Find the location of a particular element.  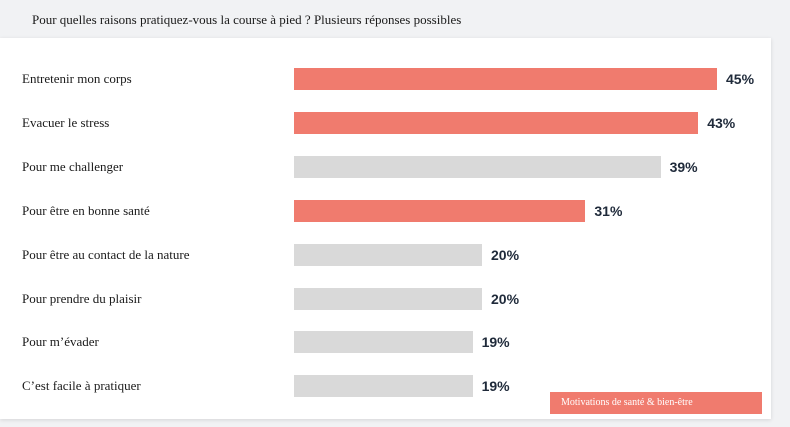

category-label: Pour être au contact de la nature is located at coordinates (106, 254).